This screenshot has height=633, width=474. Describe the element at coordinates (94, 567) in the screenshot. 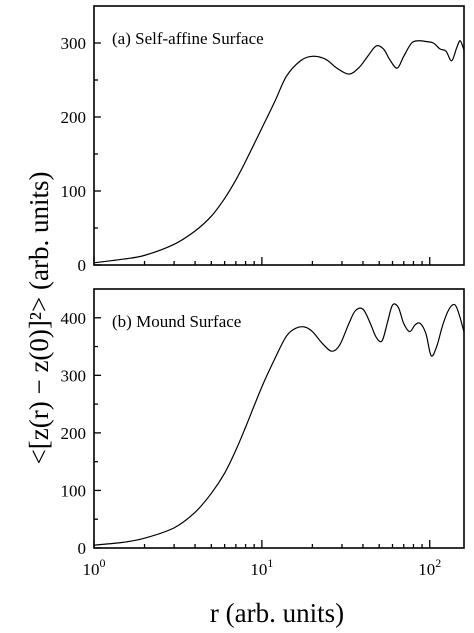

I see `x-tick-label: 10⁰` at that location.